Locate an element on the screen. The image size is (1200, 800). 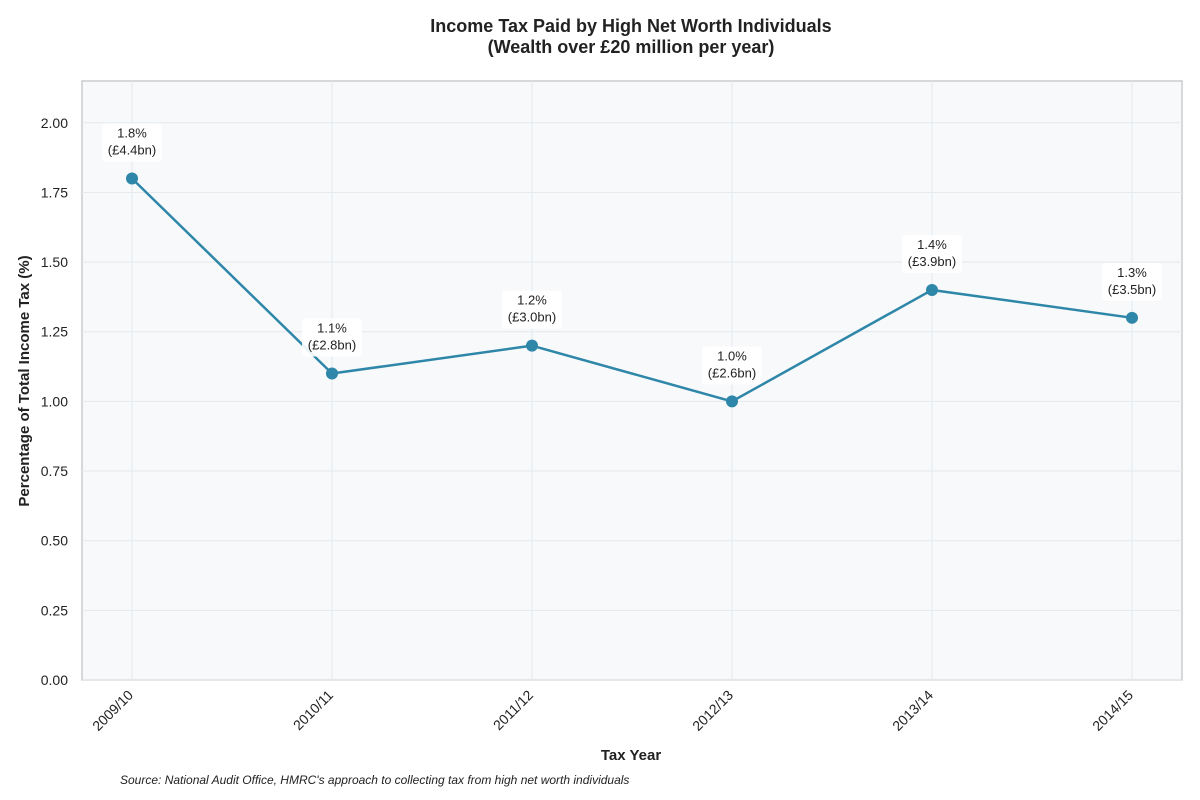
y-tick-label: 1.25 is located at coordinates (54, 332).